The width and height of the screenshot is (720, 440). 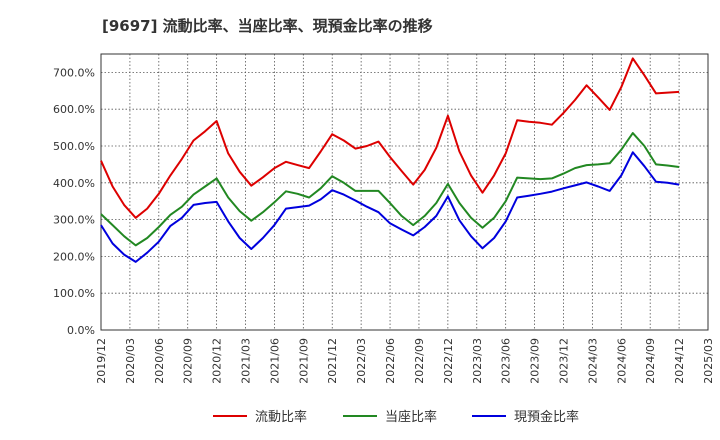 What do you see at coordinates (448, 361) in the screenshot?
I see `x-tick-label: 2022/12` at bounding box center [448, 361].